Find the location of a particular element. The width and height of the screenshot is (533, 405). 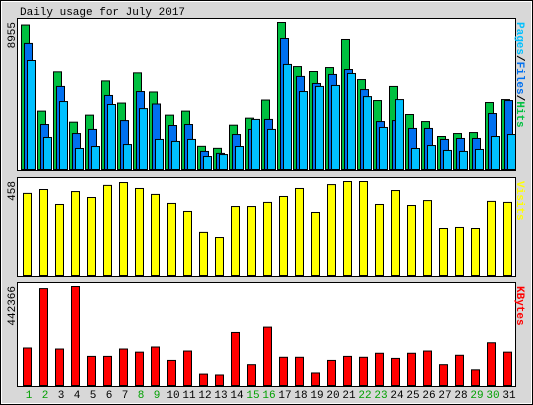

legend-entry: Hits is located at coordinates (519, 114).